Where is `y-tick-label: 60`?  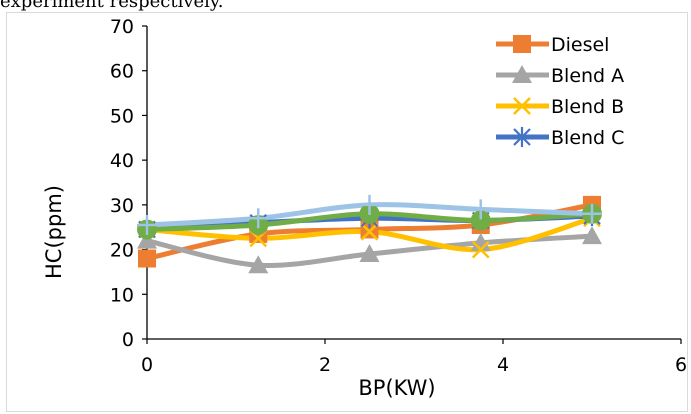 y-tick-label: 60 is located at coordinates (122, 72).